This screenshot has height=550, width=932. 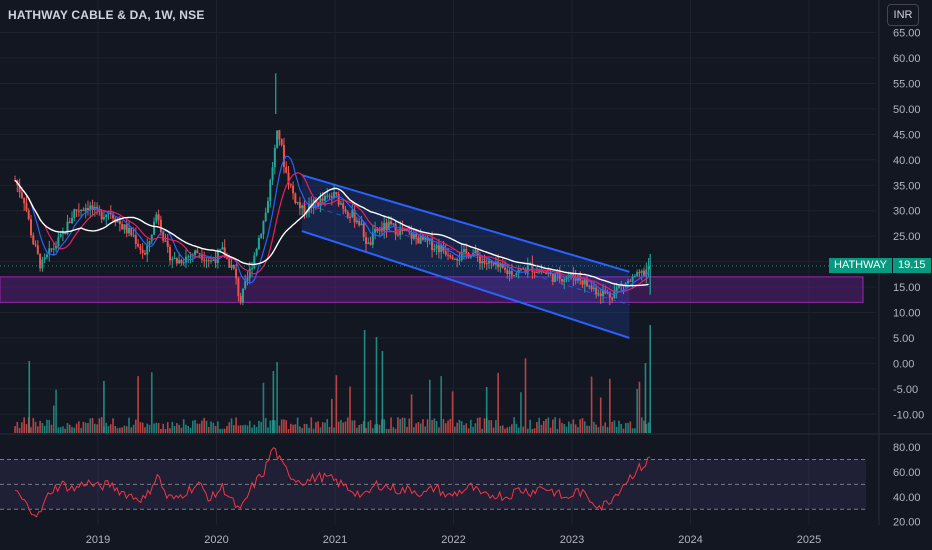 I want to click on channel-lower-line, so click(x=465, y=284).